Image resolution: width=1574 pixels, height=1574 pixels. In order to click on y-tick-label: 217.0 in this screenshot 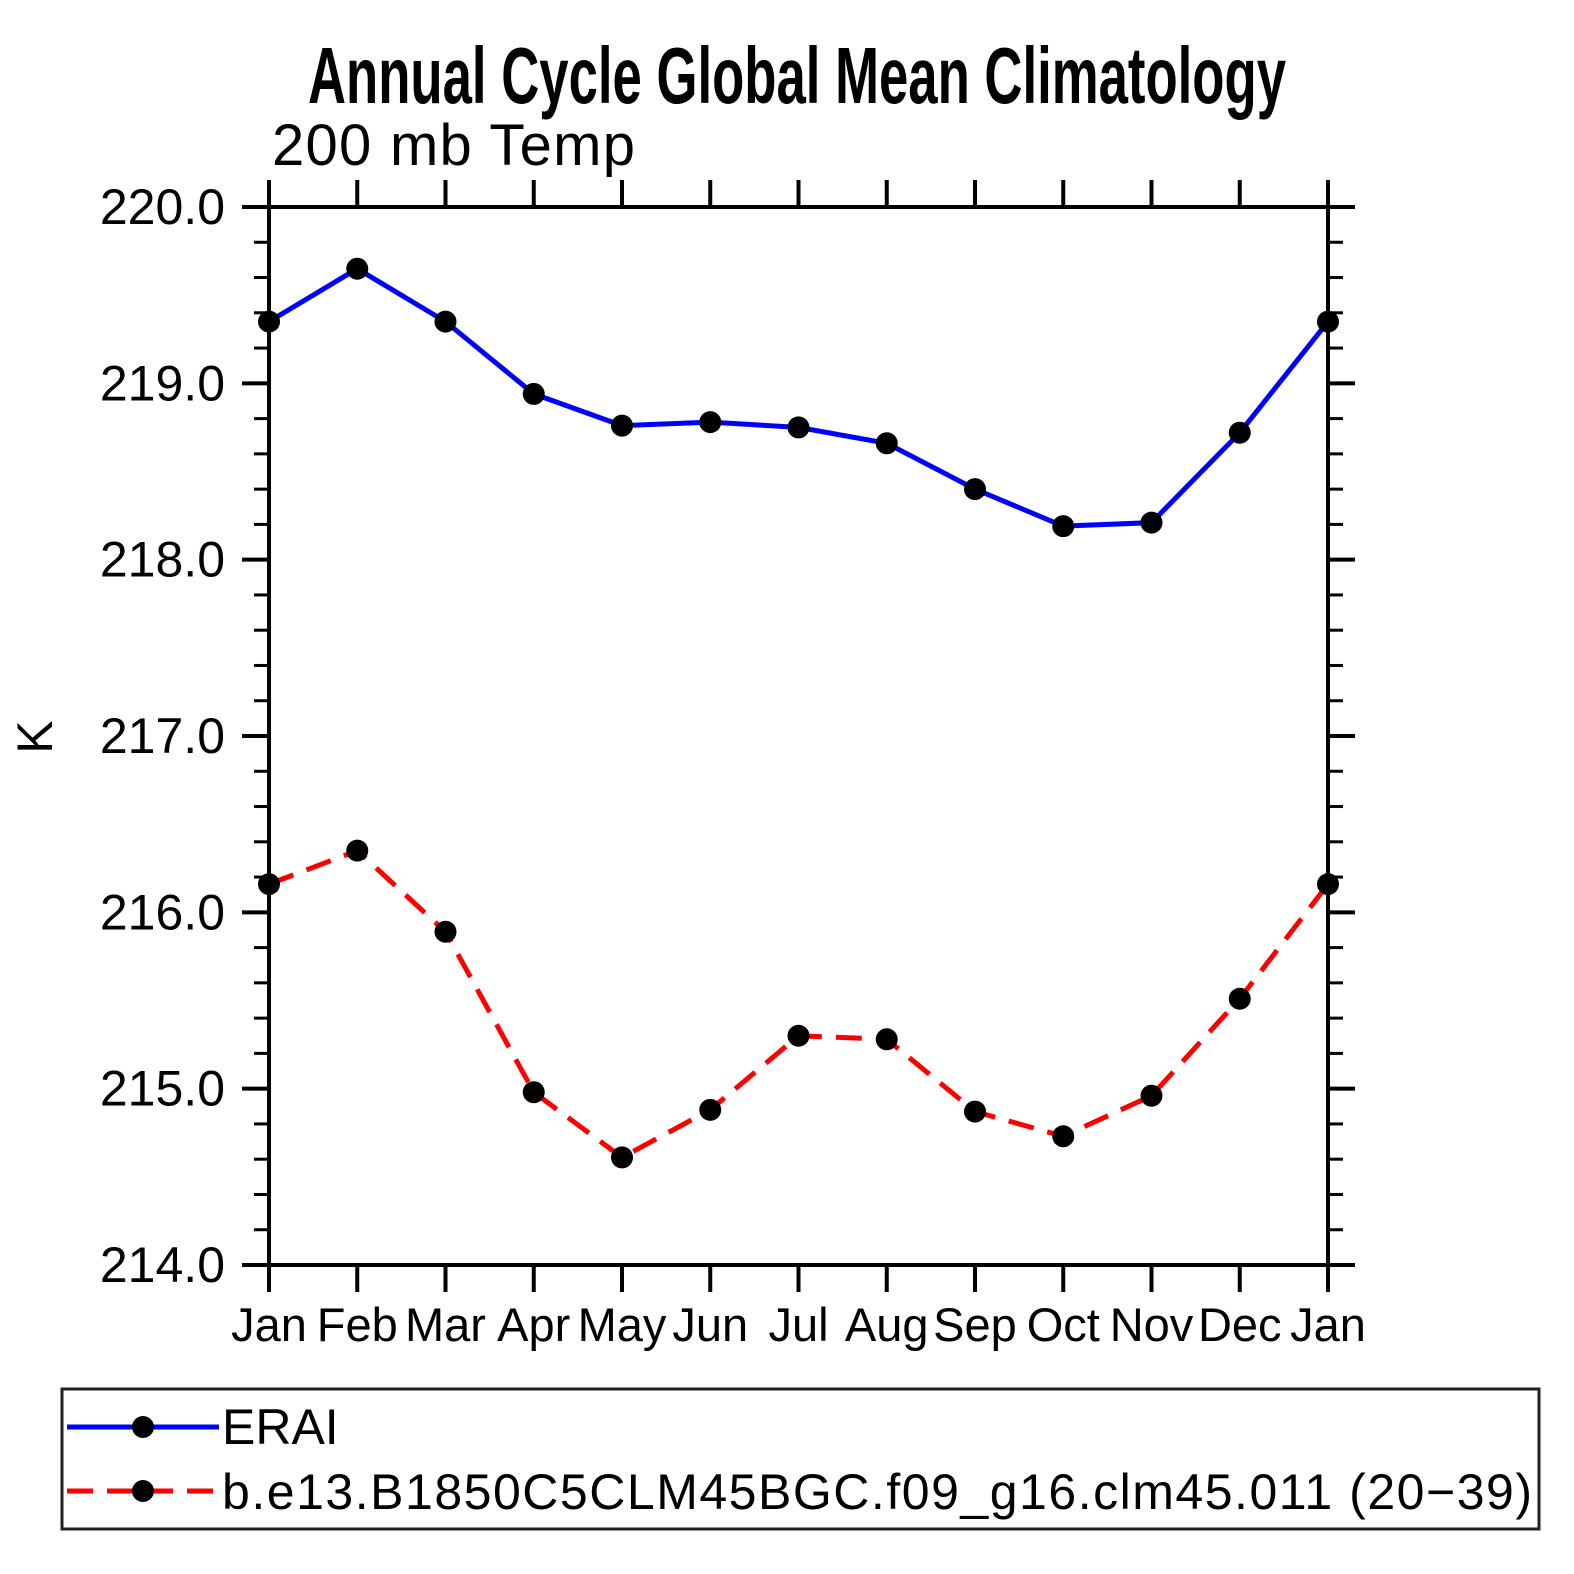, I will do `click(162, 736)`.